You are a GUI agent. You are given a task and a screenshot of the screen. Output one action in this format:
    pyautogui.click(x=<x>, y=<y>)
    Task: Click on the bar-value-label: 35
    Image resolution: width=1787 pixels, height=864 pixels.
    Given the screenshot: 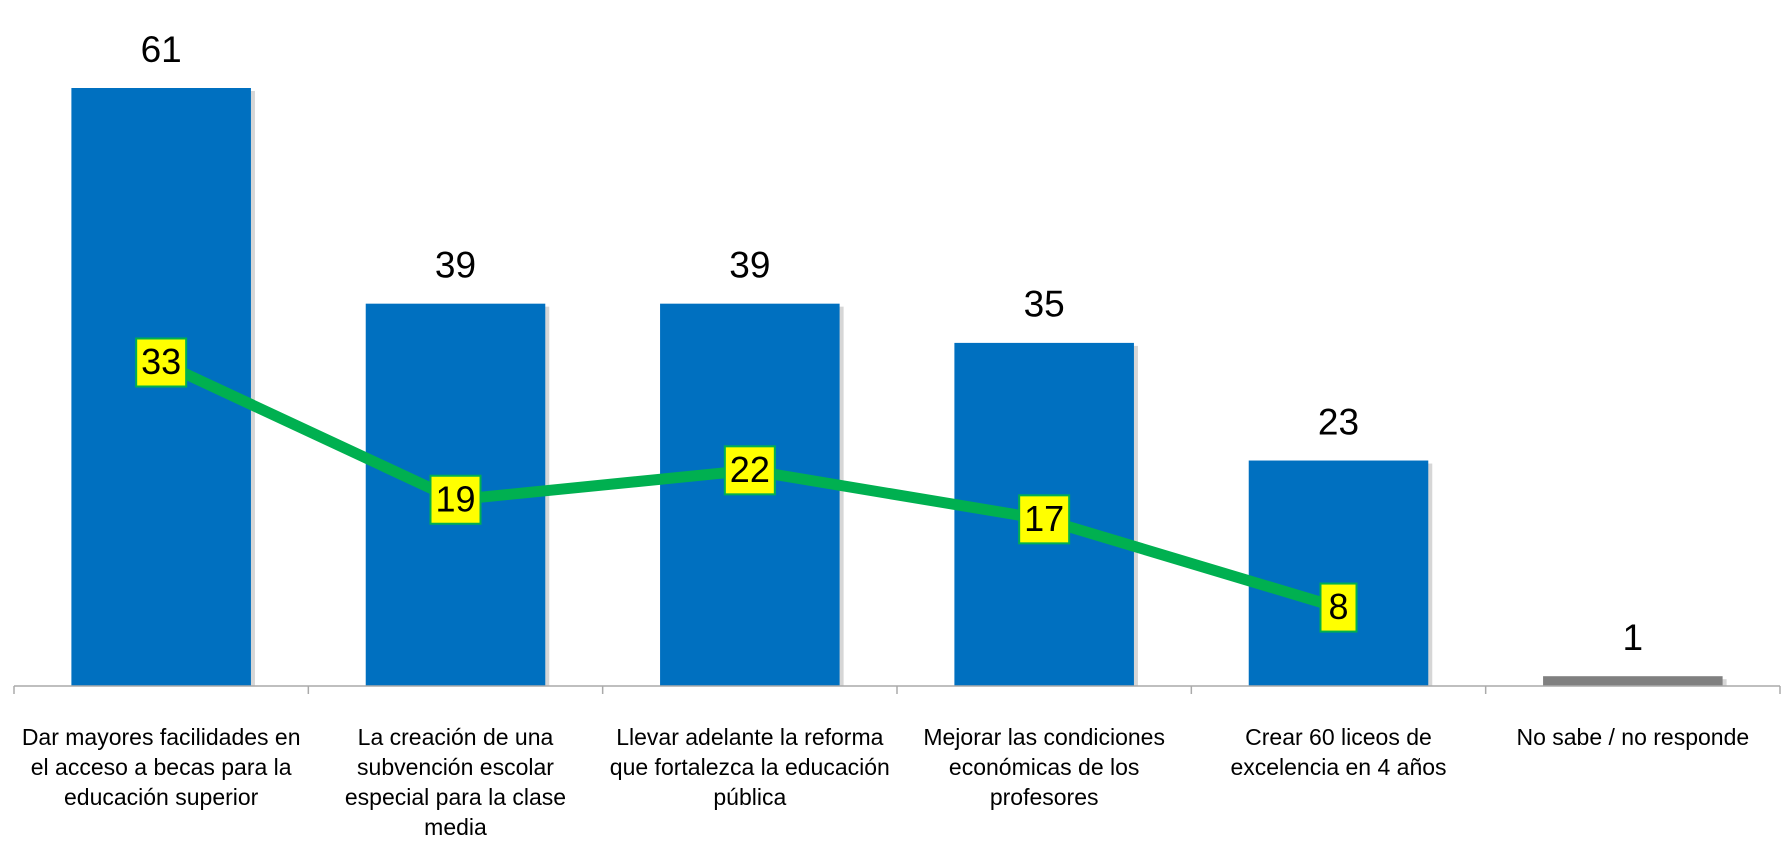 What is the action you would take?
    pyautogui.click(x=1044, y=304)
    